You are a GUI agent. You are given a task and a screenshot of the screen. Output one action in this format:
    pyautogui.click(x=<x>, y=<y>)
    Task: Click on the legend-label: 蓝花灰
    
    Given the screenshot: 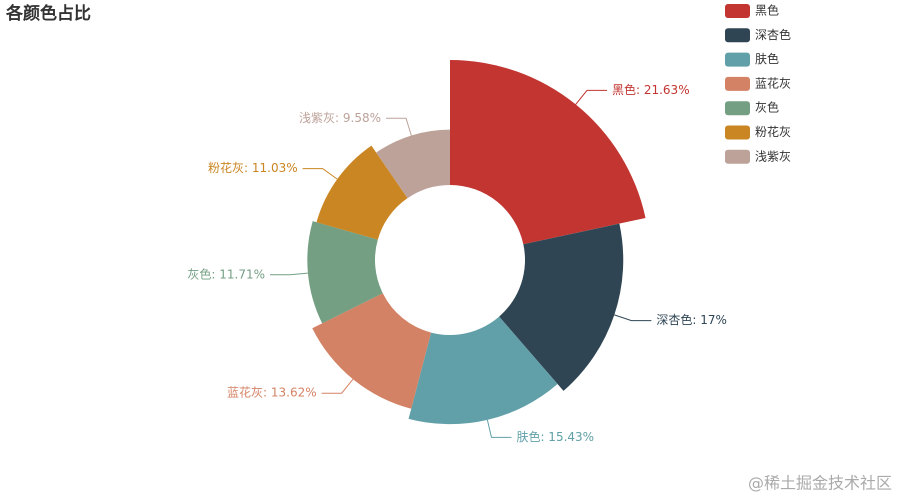 What is the action you would take?
    pyautogui.click(x=773, y=82)
    